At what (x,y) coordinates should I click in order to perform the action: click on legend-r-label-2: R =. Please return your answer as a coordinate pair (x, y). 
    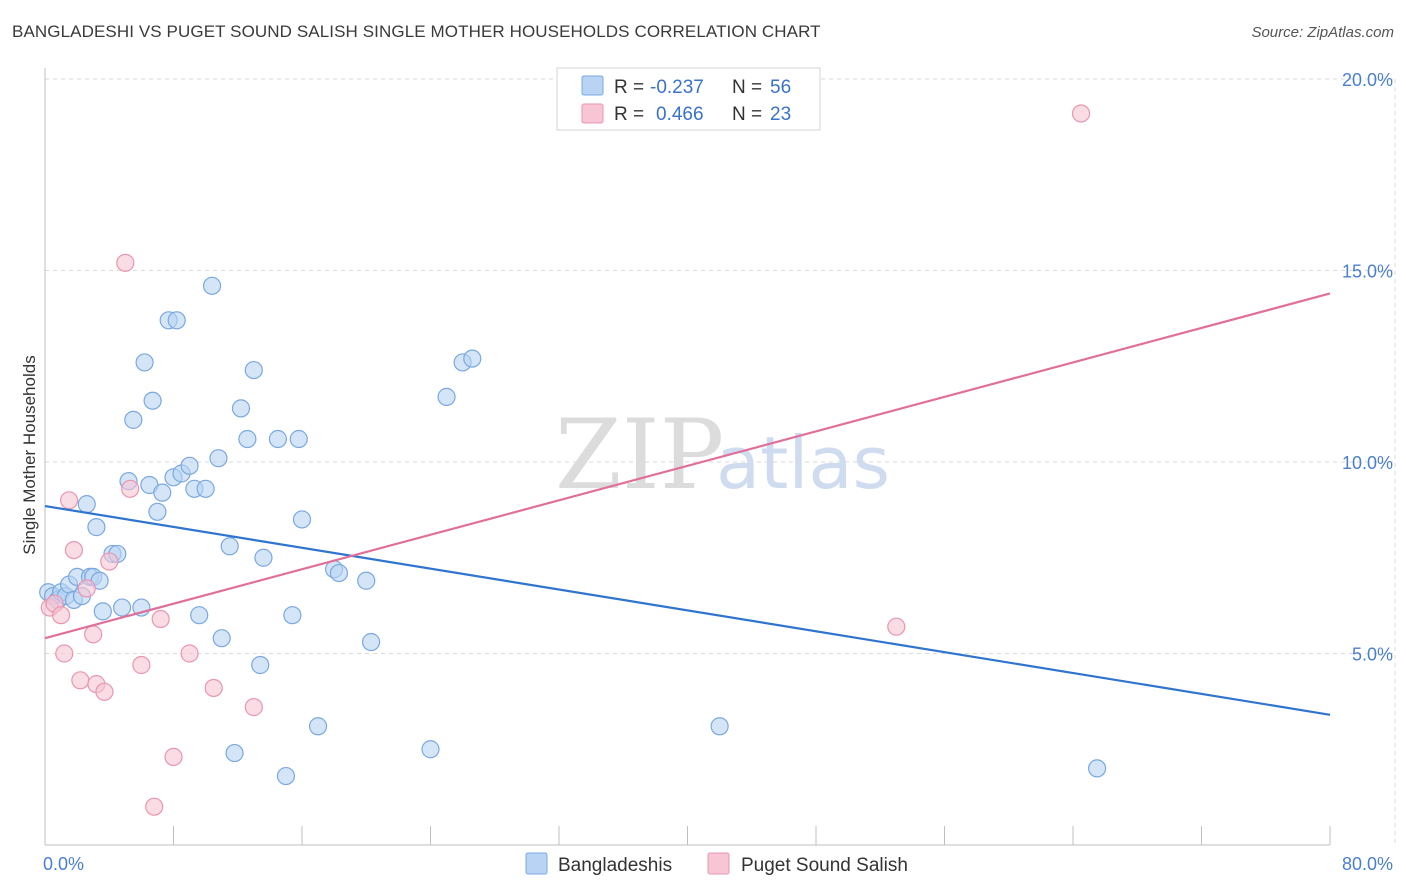
    Looking at the image, I should click on (629, 114).